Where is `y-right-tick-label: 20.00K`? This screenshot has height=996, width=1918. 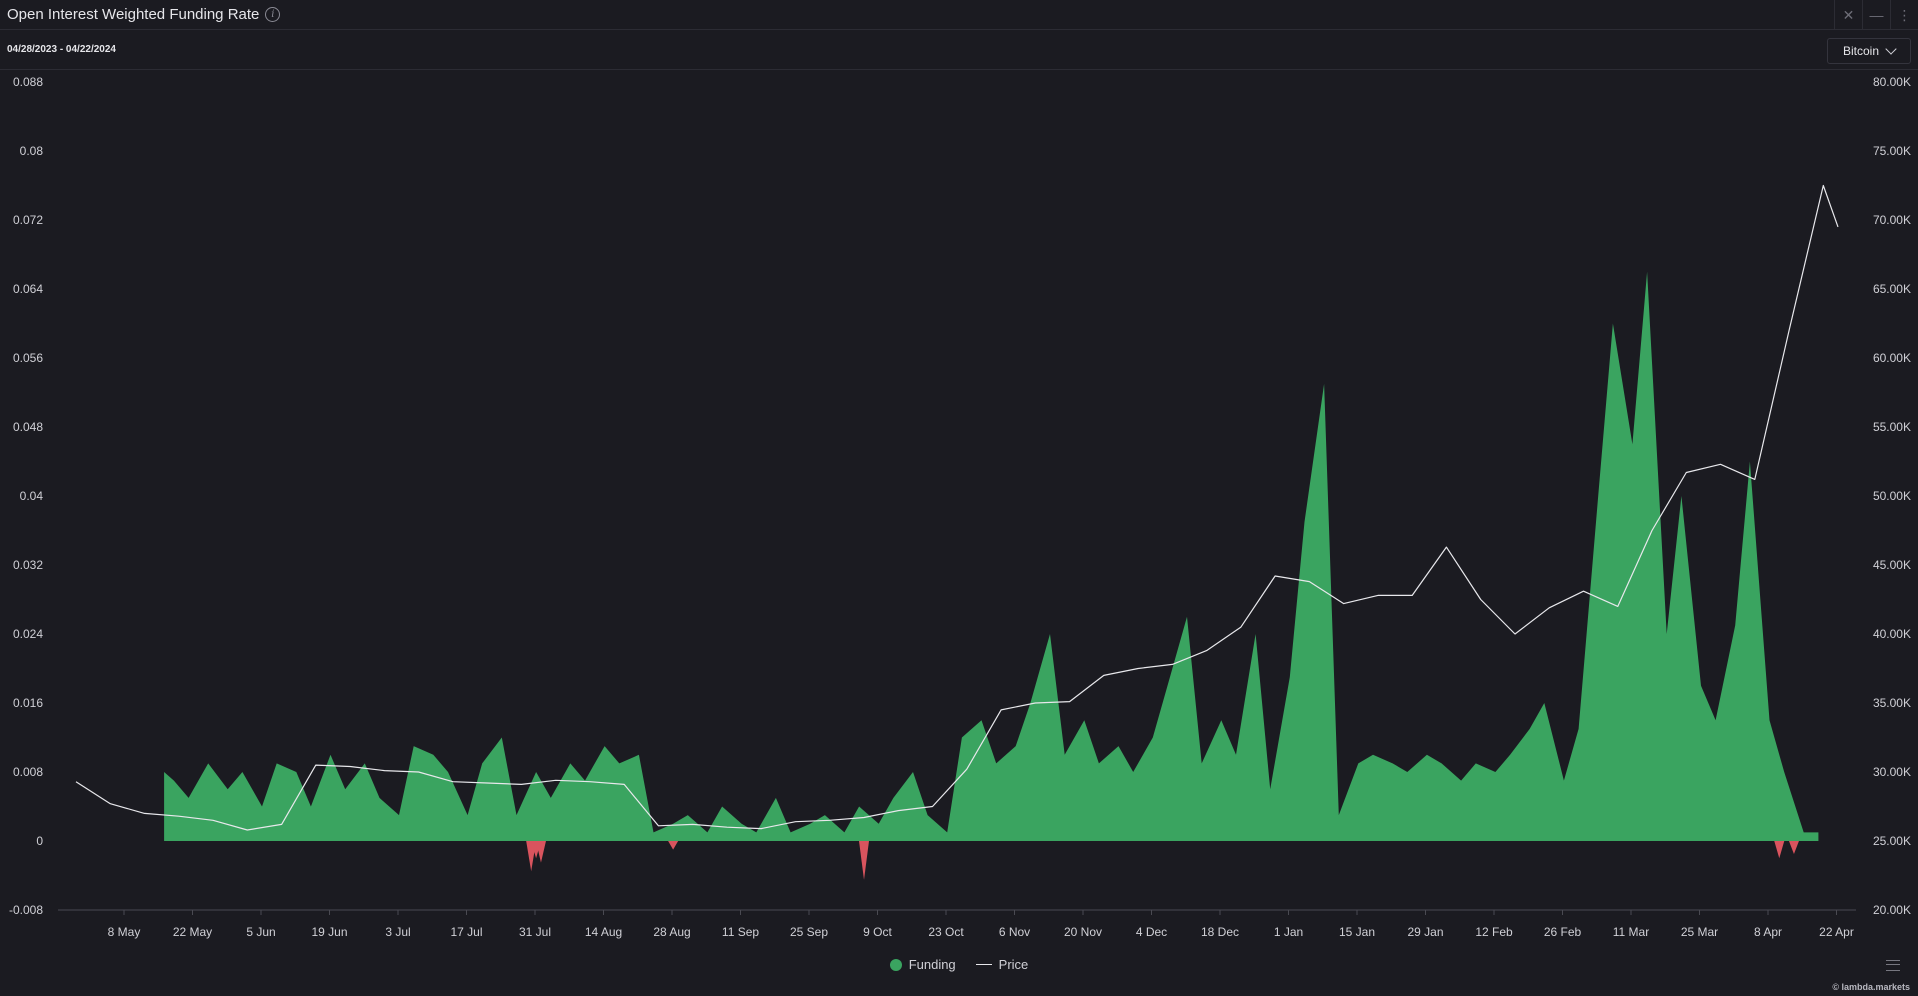 y-right-tick-label: 20.00K is located at coordinates (1892, 910).